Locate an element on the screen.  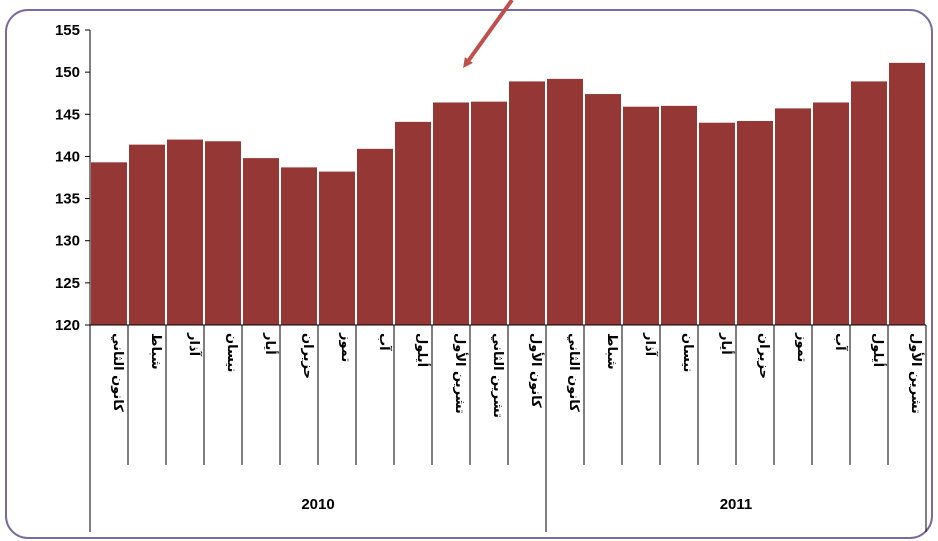
y-tick-label: 145 is located at coordinates (67, 114).